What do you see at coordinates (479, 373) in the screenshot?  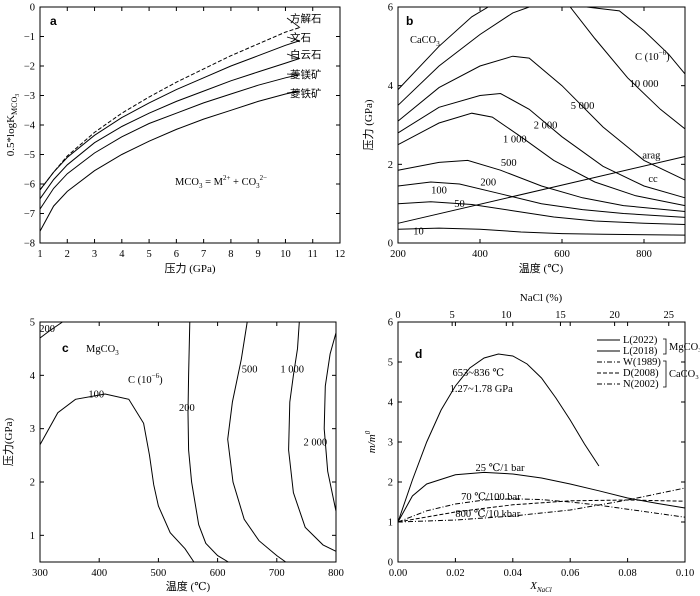 I see `curve-annotation: 653~836 ℃` at bounding box center [479, 373].